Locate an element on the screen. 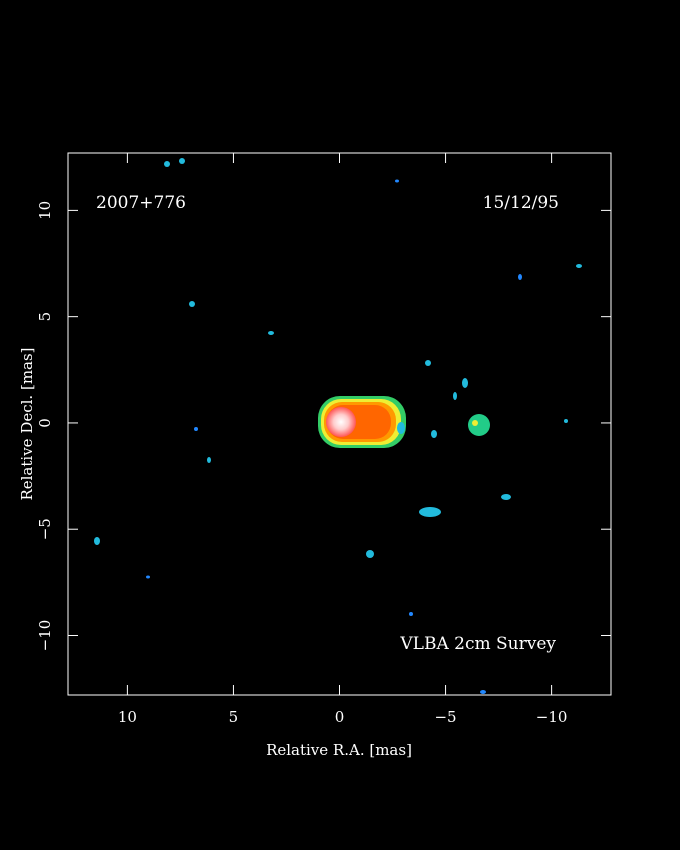 This screenshot has width=680, height=850. x-axis-label: Relative R.A. [mas] is located at coordinates (339, 750).